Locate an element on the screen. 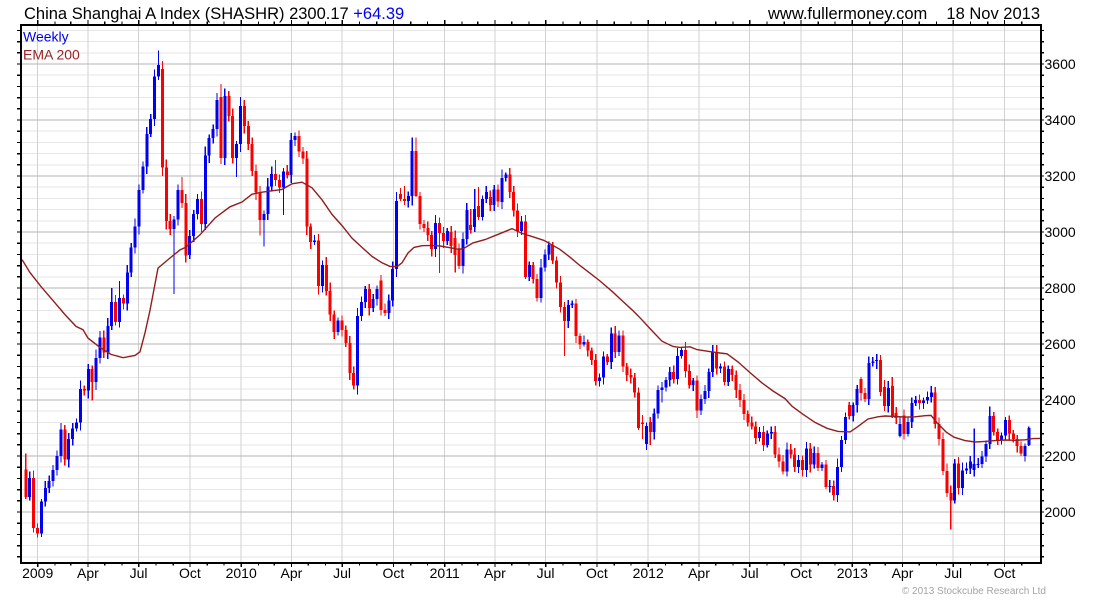 The height and width of the screenshot is (600, 1100). svg-text: 2200 is located at coordinates (1060, 456).